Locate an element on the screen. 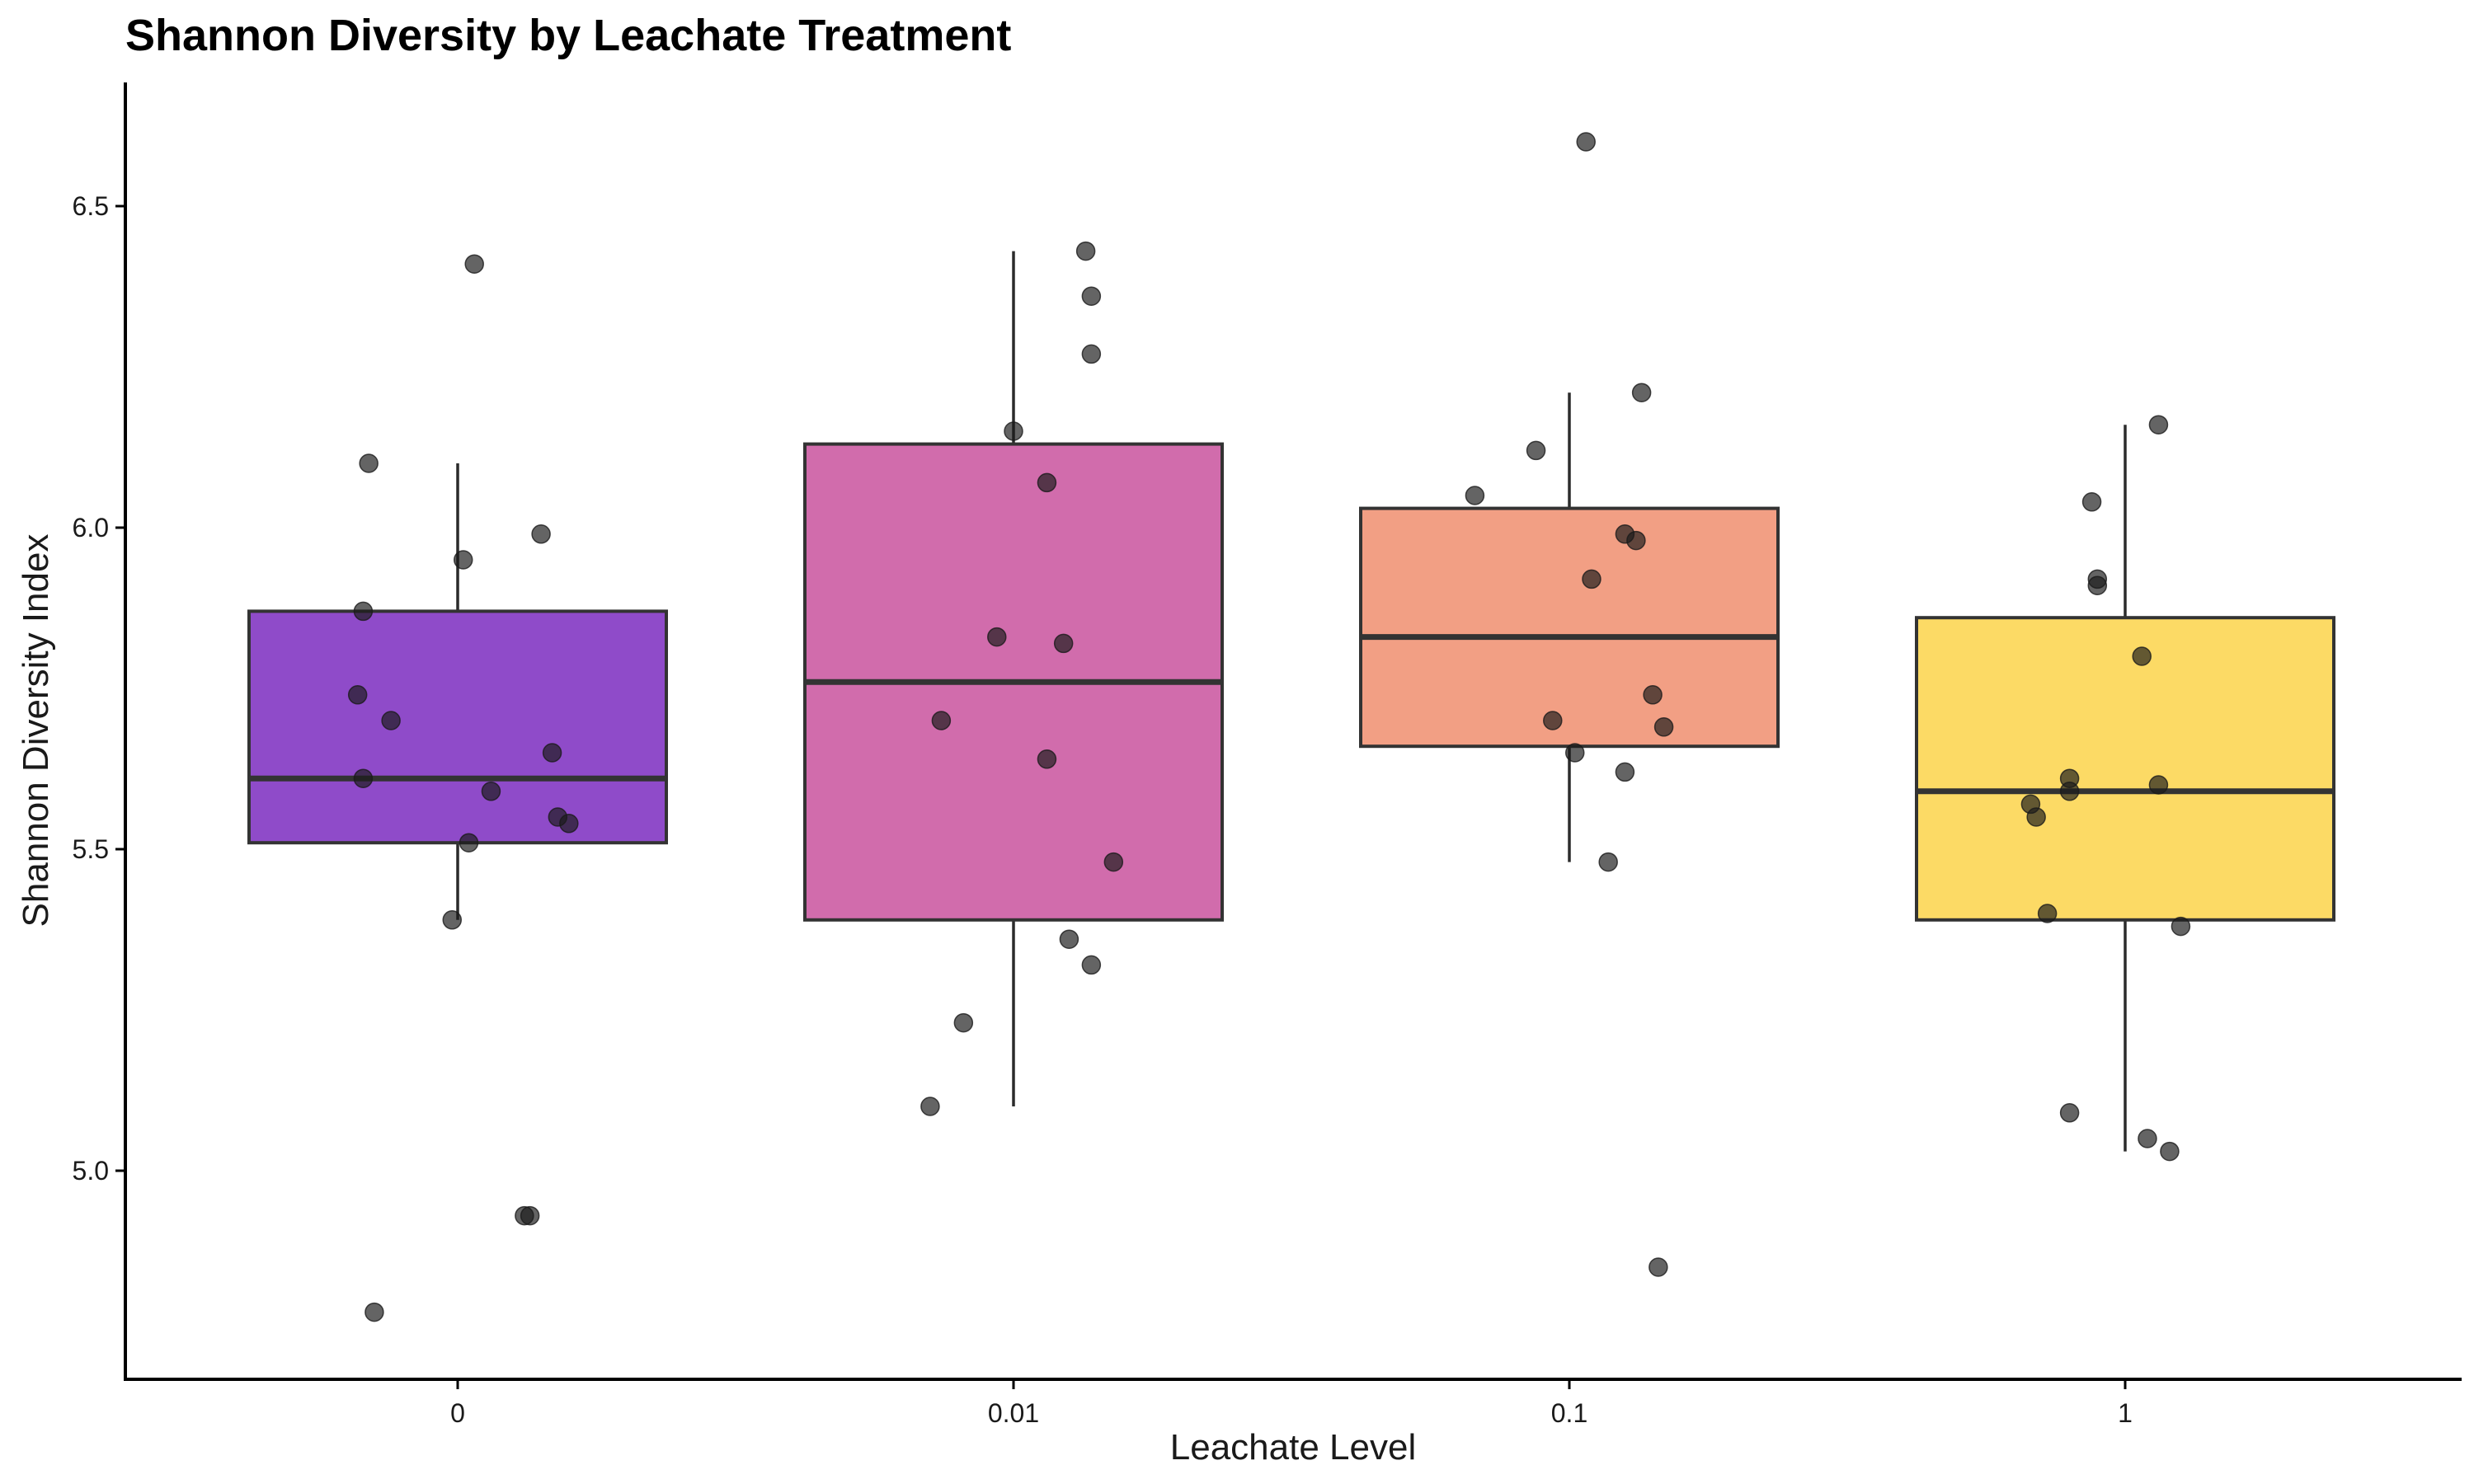  chart-title: Shannon Diversity by Leachate Treatment is located at coordinates (568, 35).